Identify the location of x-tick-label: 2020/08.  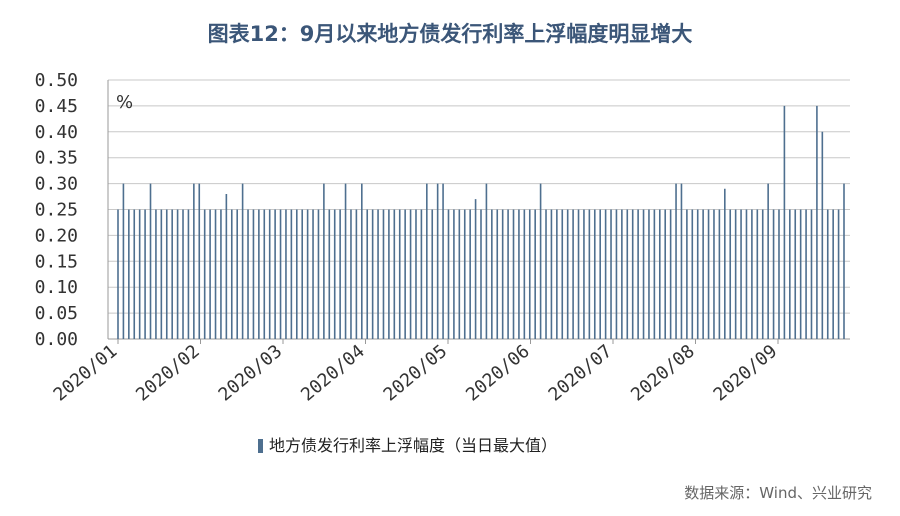
(663, 373).